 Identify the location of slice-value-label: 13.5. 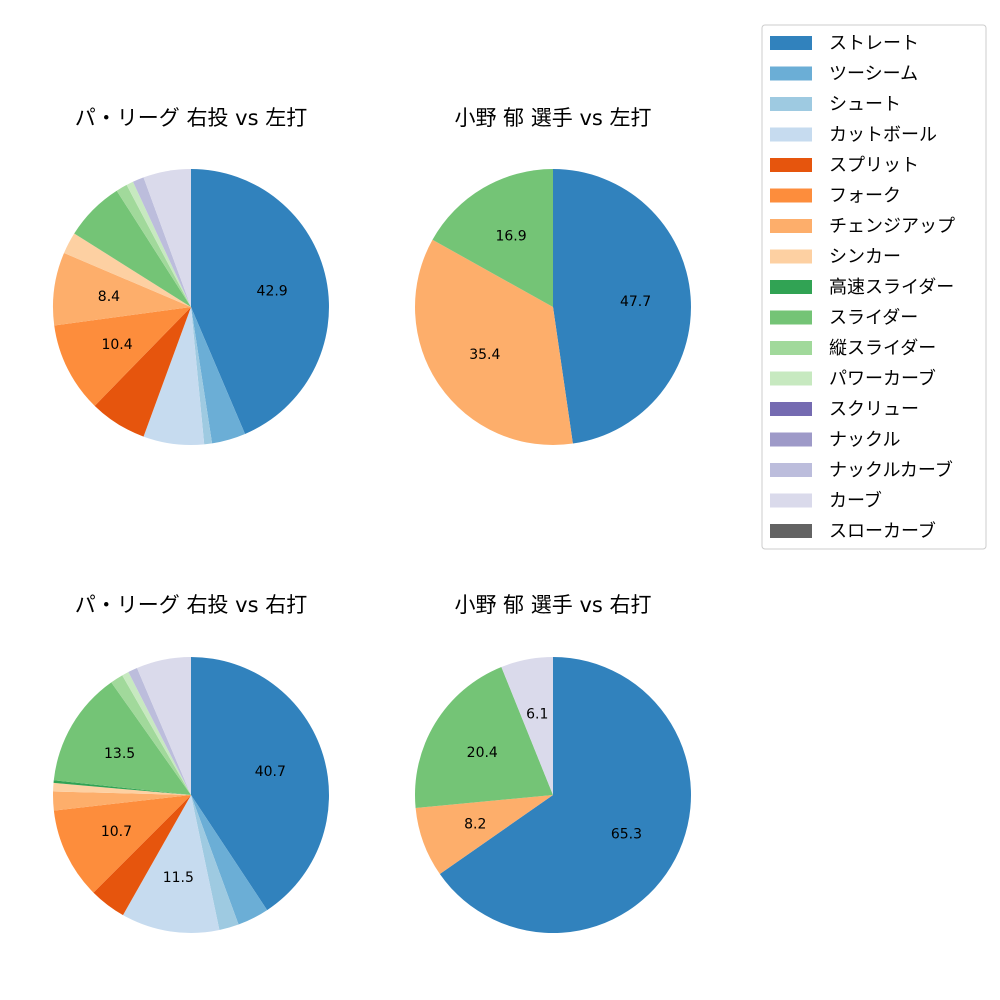
(119, 754).